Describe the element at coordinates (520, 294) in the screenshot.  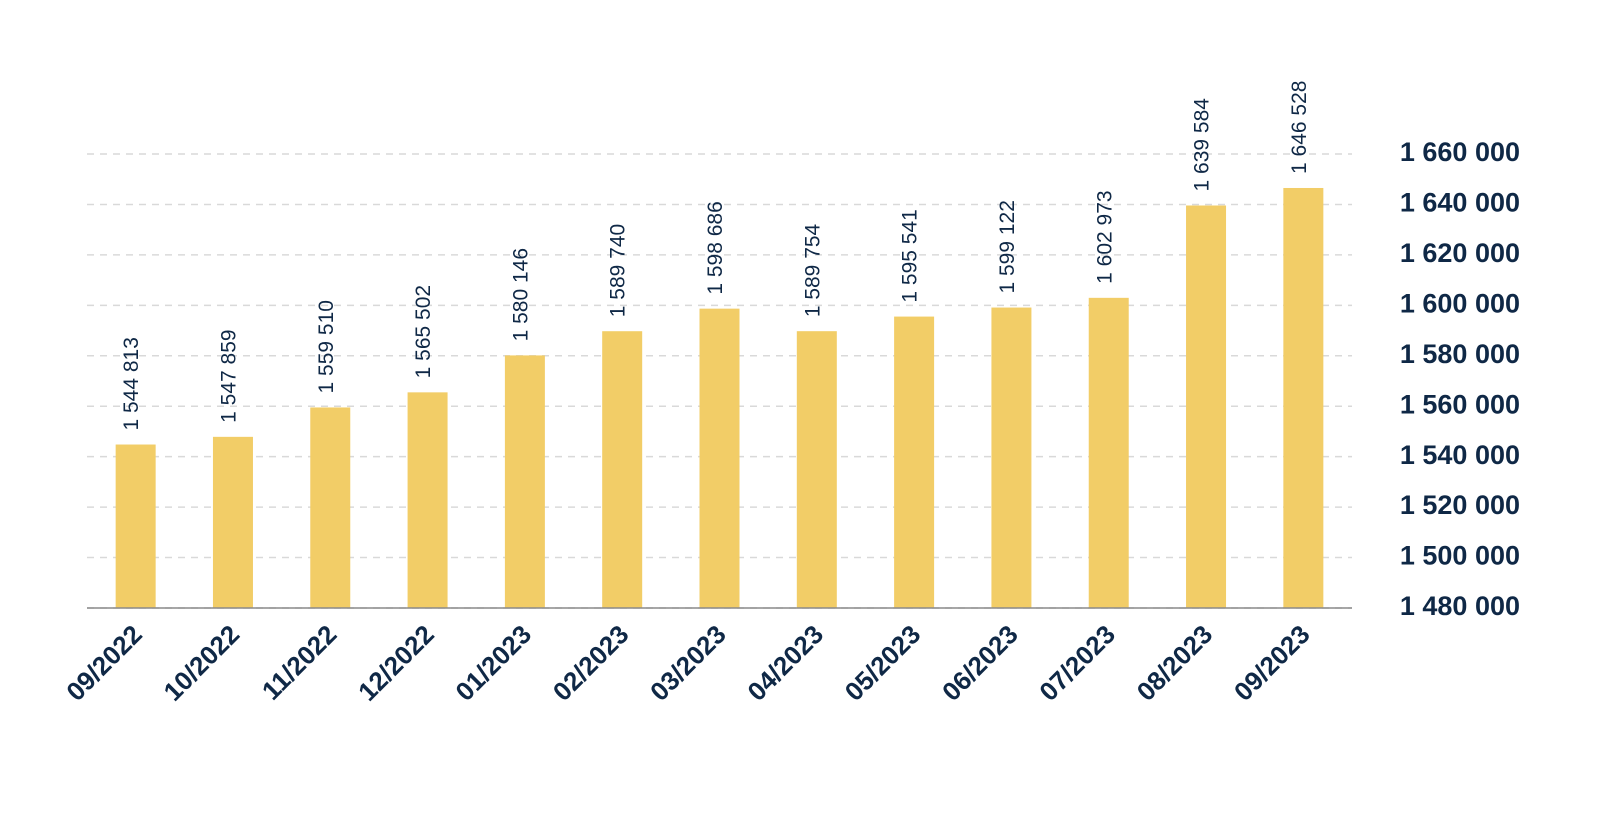
I see `value-label: 1 580 146` at that location.